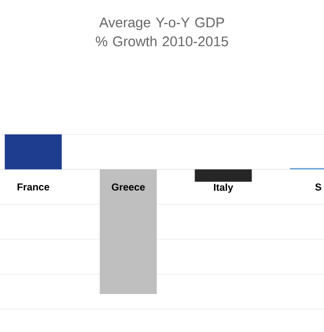 Image resolution: width=324 pixels, height=332 pixels. Describe the element at coordinates (128, 187) in the screenshot. I see `x-tick-label: Greece` at that location.